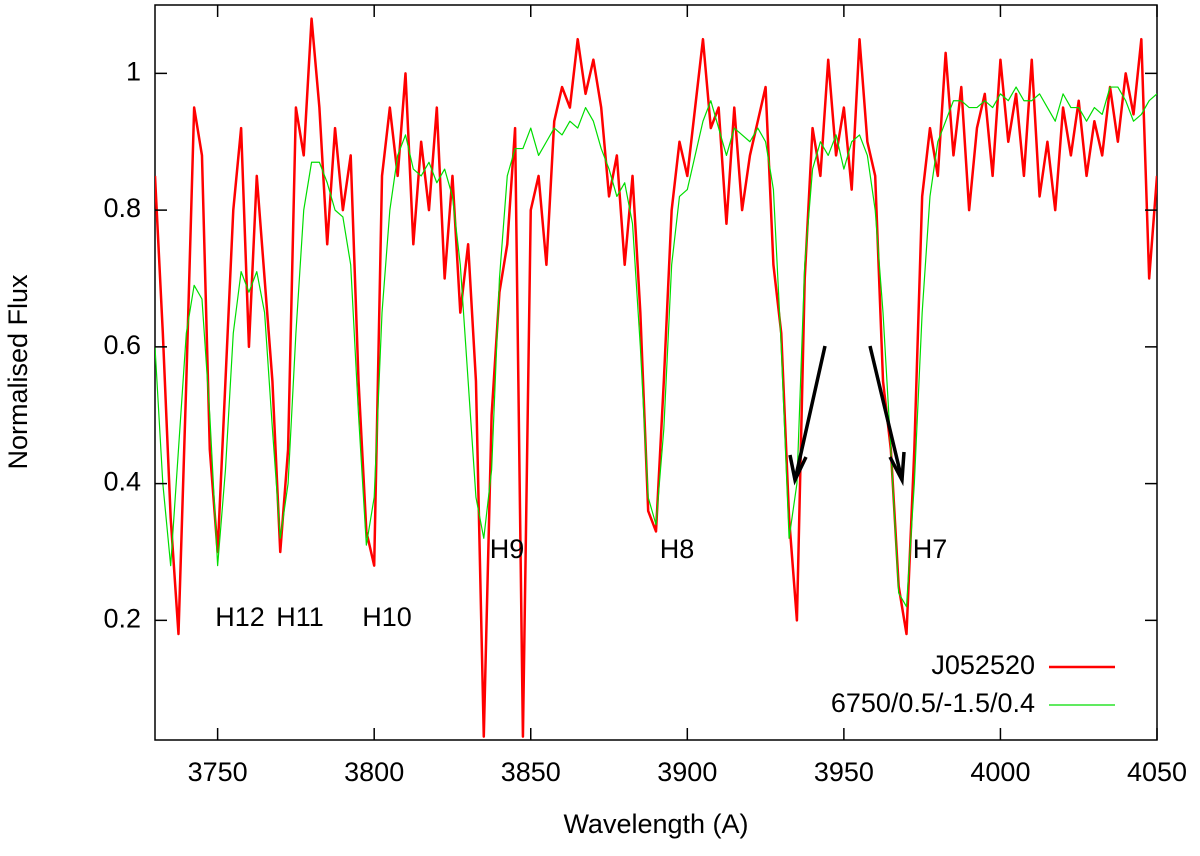  What do you see at coordinates (983, 665) in the screenshot?
I see `legend-label: J052520` at bounding box center [983, 665].